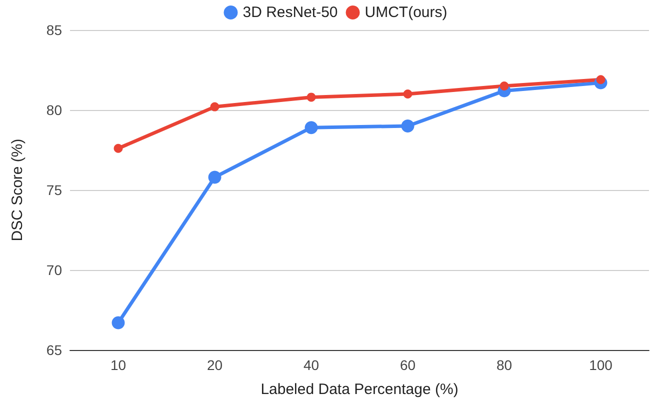  Describe the element at coordinates (214, 365) in the screenshot. I see `x-tick-label: 20` at that location.